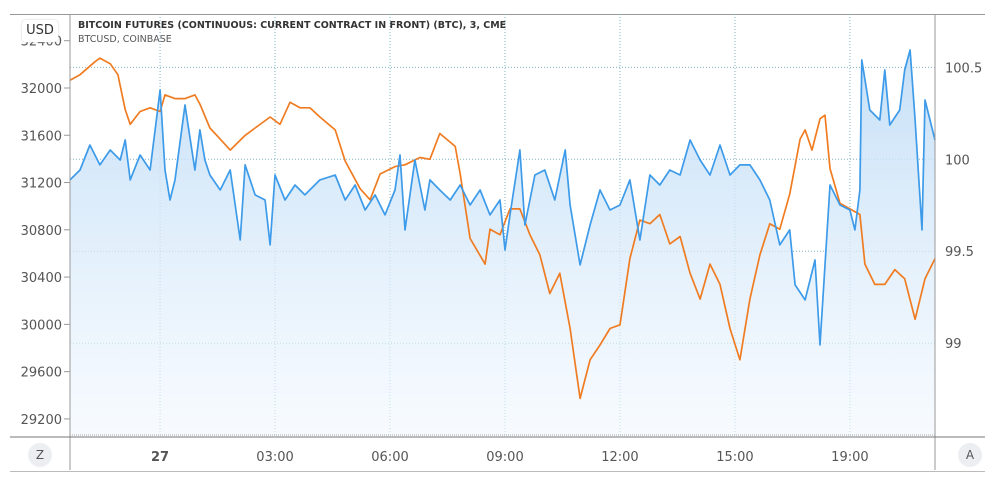  What do you see at coordinates (953, 344) in the screenshot?
I see `right-axis-tick-label: 99` at bounding box center [953, 344].